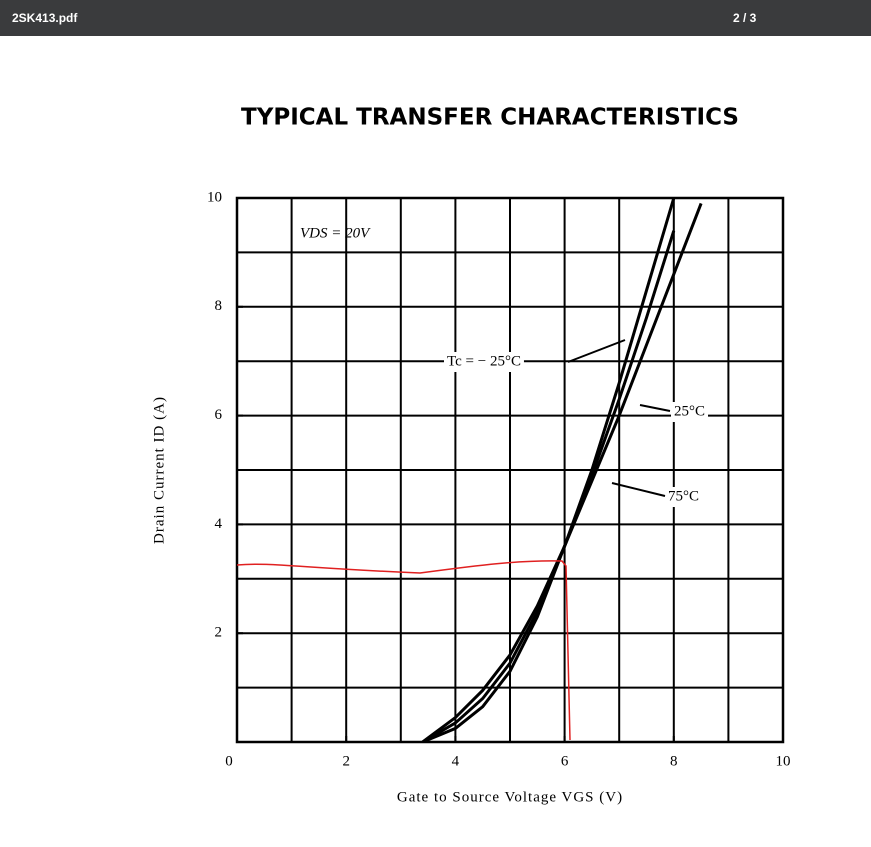  I want to click on y-axis-label: Drain Current ID (A), so click(159, 470).